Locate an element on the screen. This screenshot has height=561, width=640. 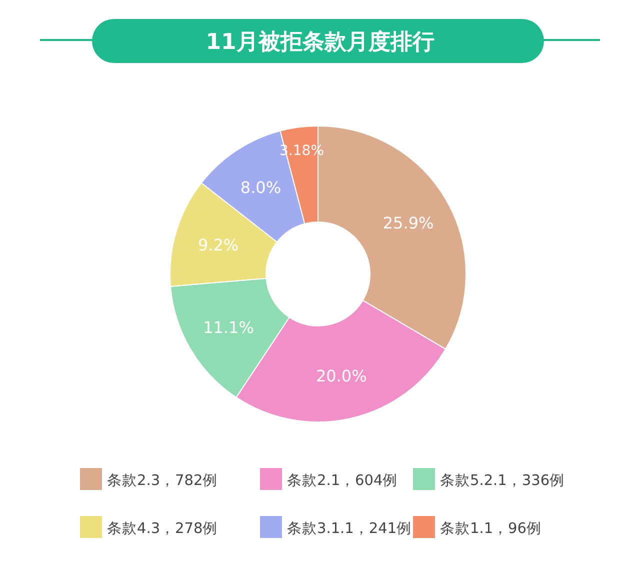
legend-label: 条款2.1，604例 is located at coordinates (342, 480).